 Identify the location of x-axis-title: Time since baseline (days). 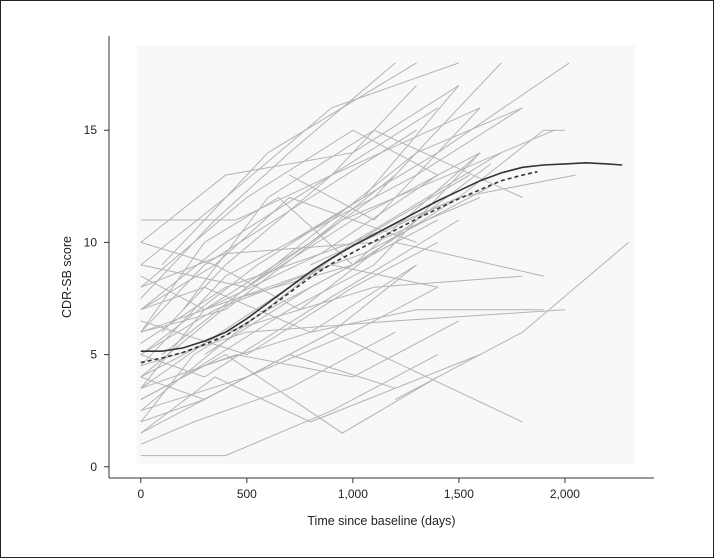
(381, 521).